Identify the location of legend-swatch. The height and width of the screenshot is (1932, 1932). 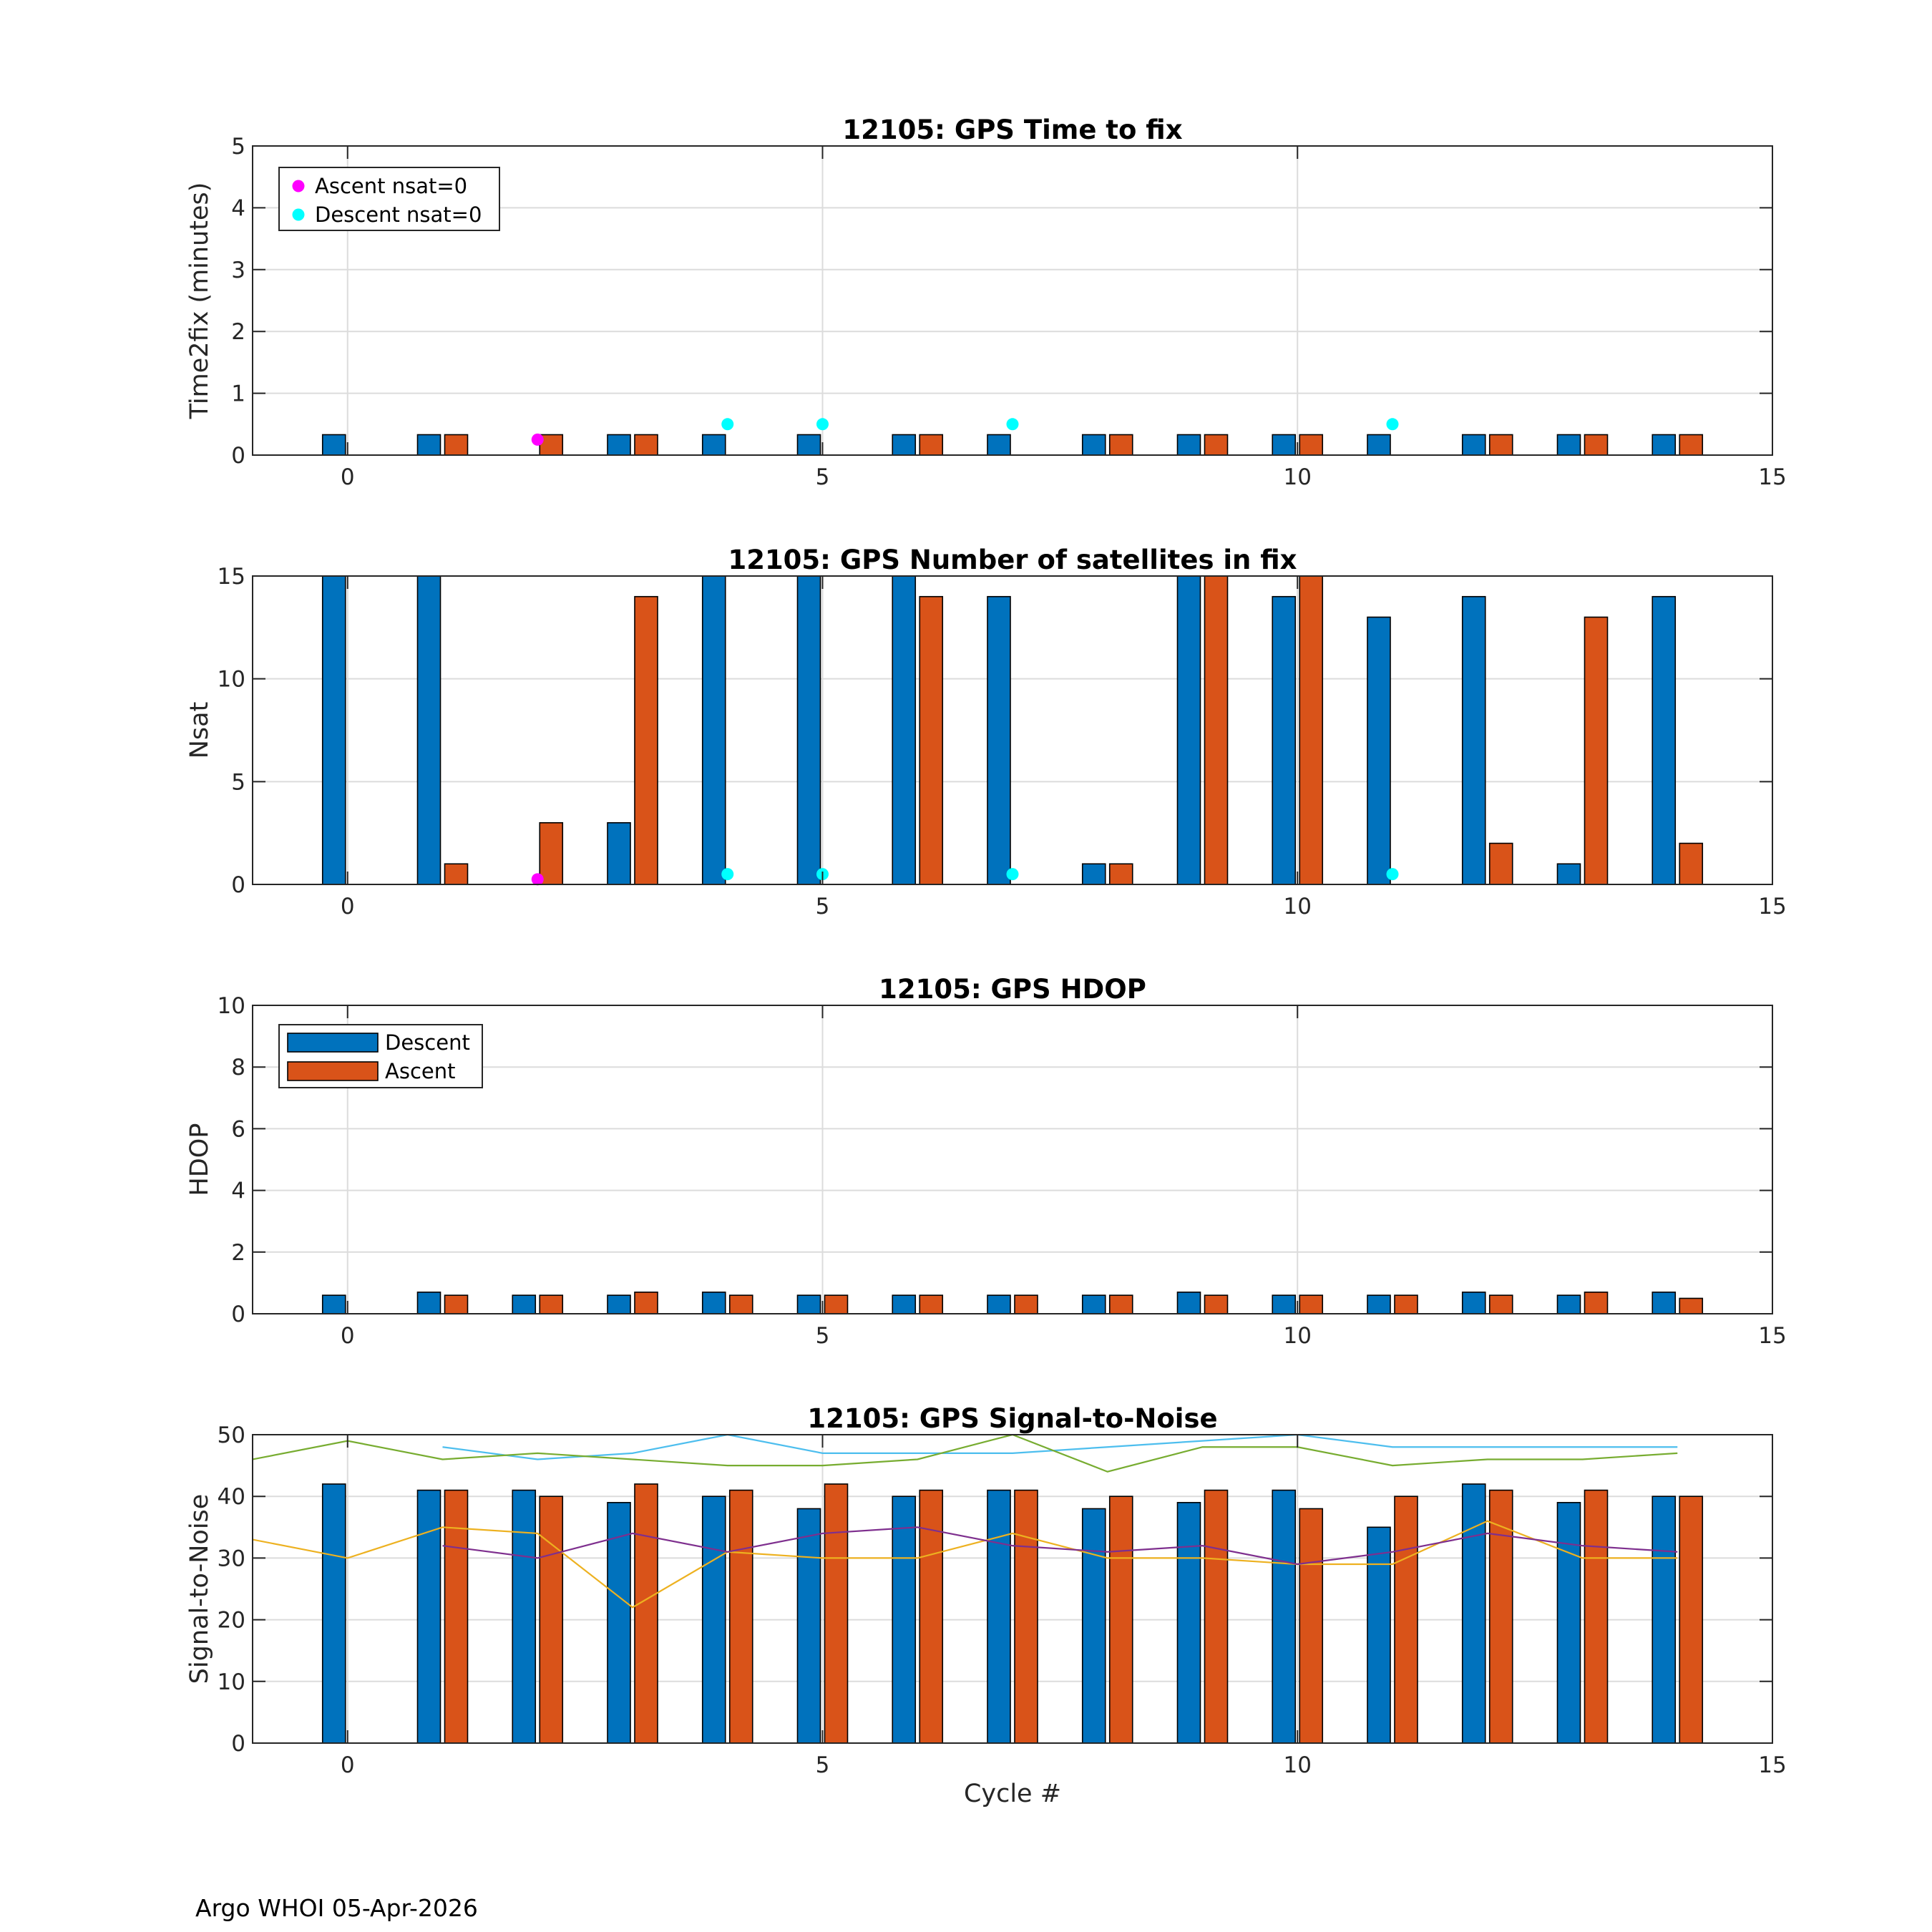
(333, 1071).